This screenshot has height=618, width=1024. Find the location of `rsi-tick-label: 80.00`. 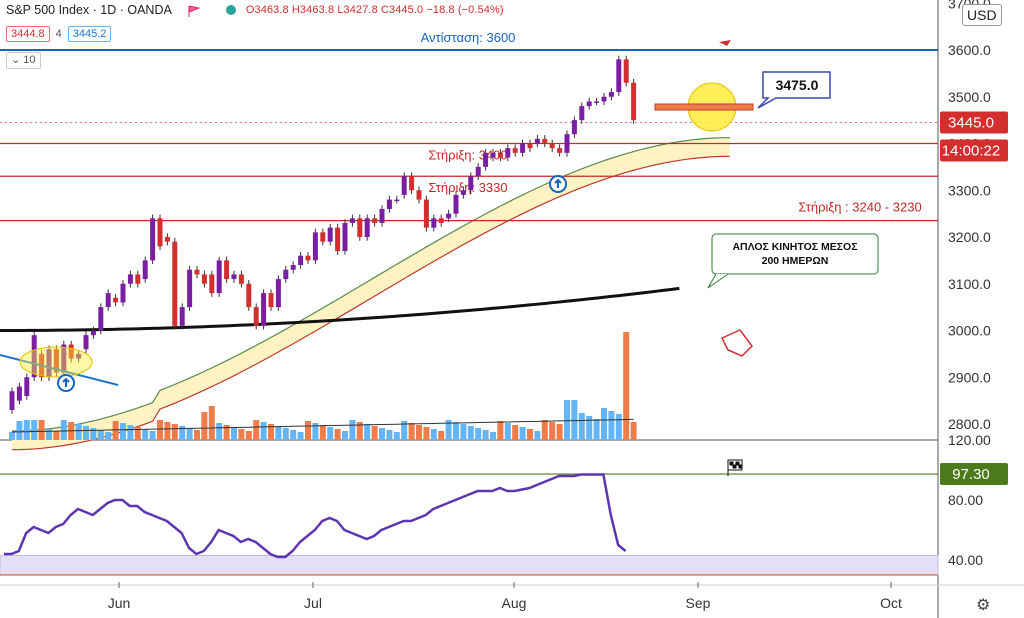

rsi-tick-label: 80.00 is located at coordinates (965, 500).